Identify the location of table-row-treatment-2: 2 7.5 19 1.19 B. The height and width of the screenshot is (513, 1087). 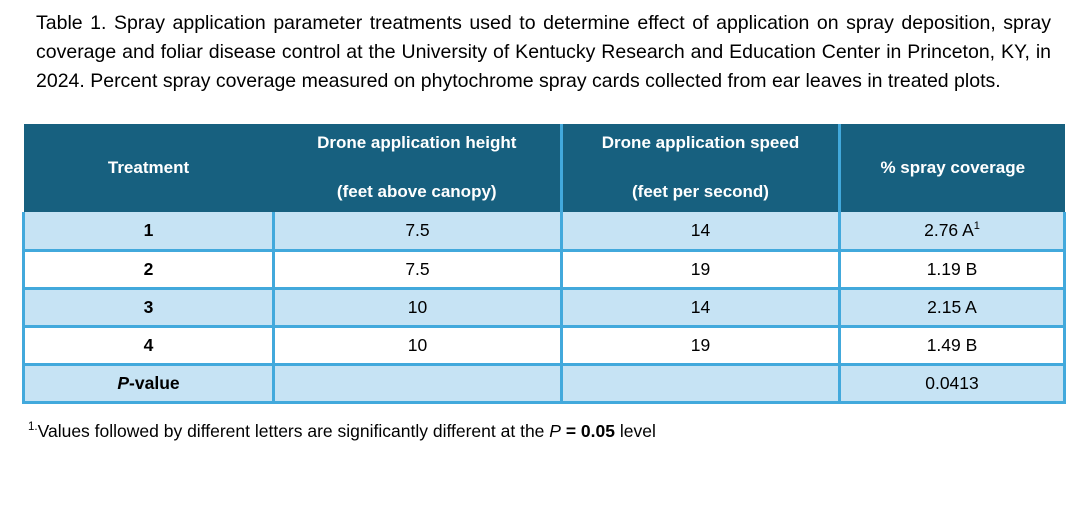
(544, 269).